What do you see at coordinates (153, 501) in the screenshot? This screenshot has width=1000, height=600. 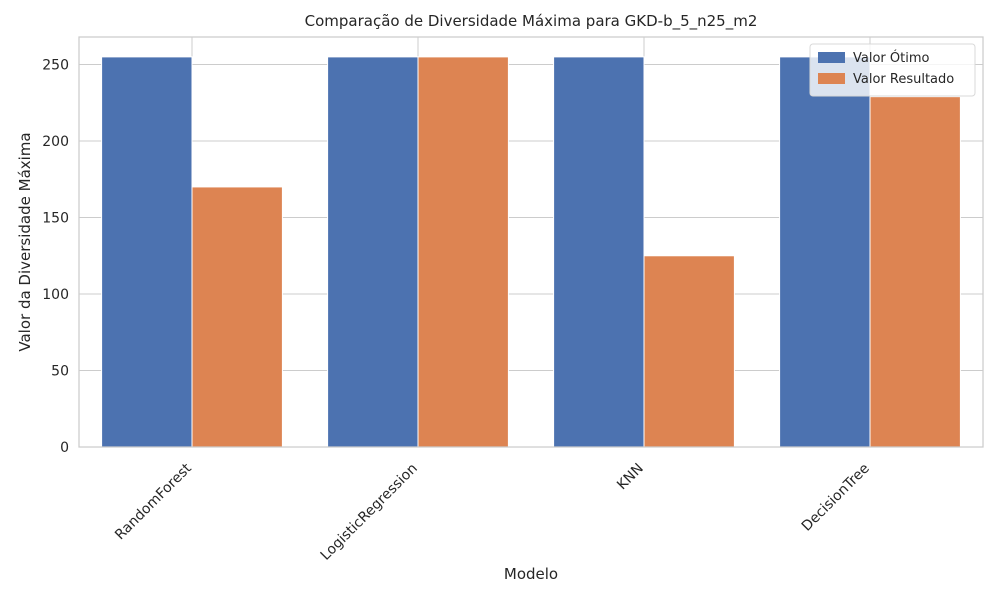 I see `x-tick-label: RandomForest` at bounding box center [153, 501].